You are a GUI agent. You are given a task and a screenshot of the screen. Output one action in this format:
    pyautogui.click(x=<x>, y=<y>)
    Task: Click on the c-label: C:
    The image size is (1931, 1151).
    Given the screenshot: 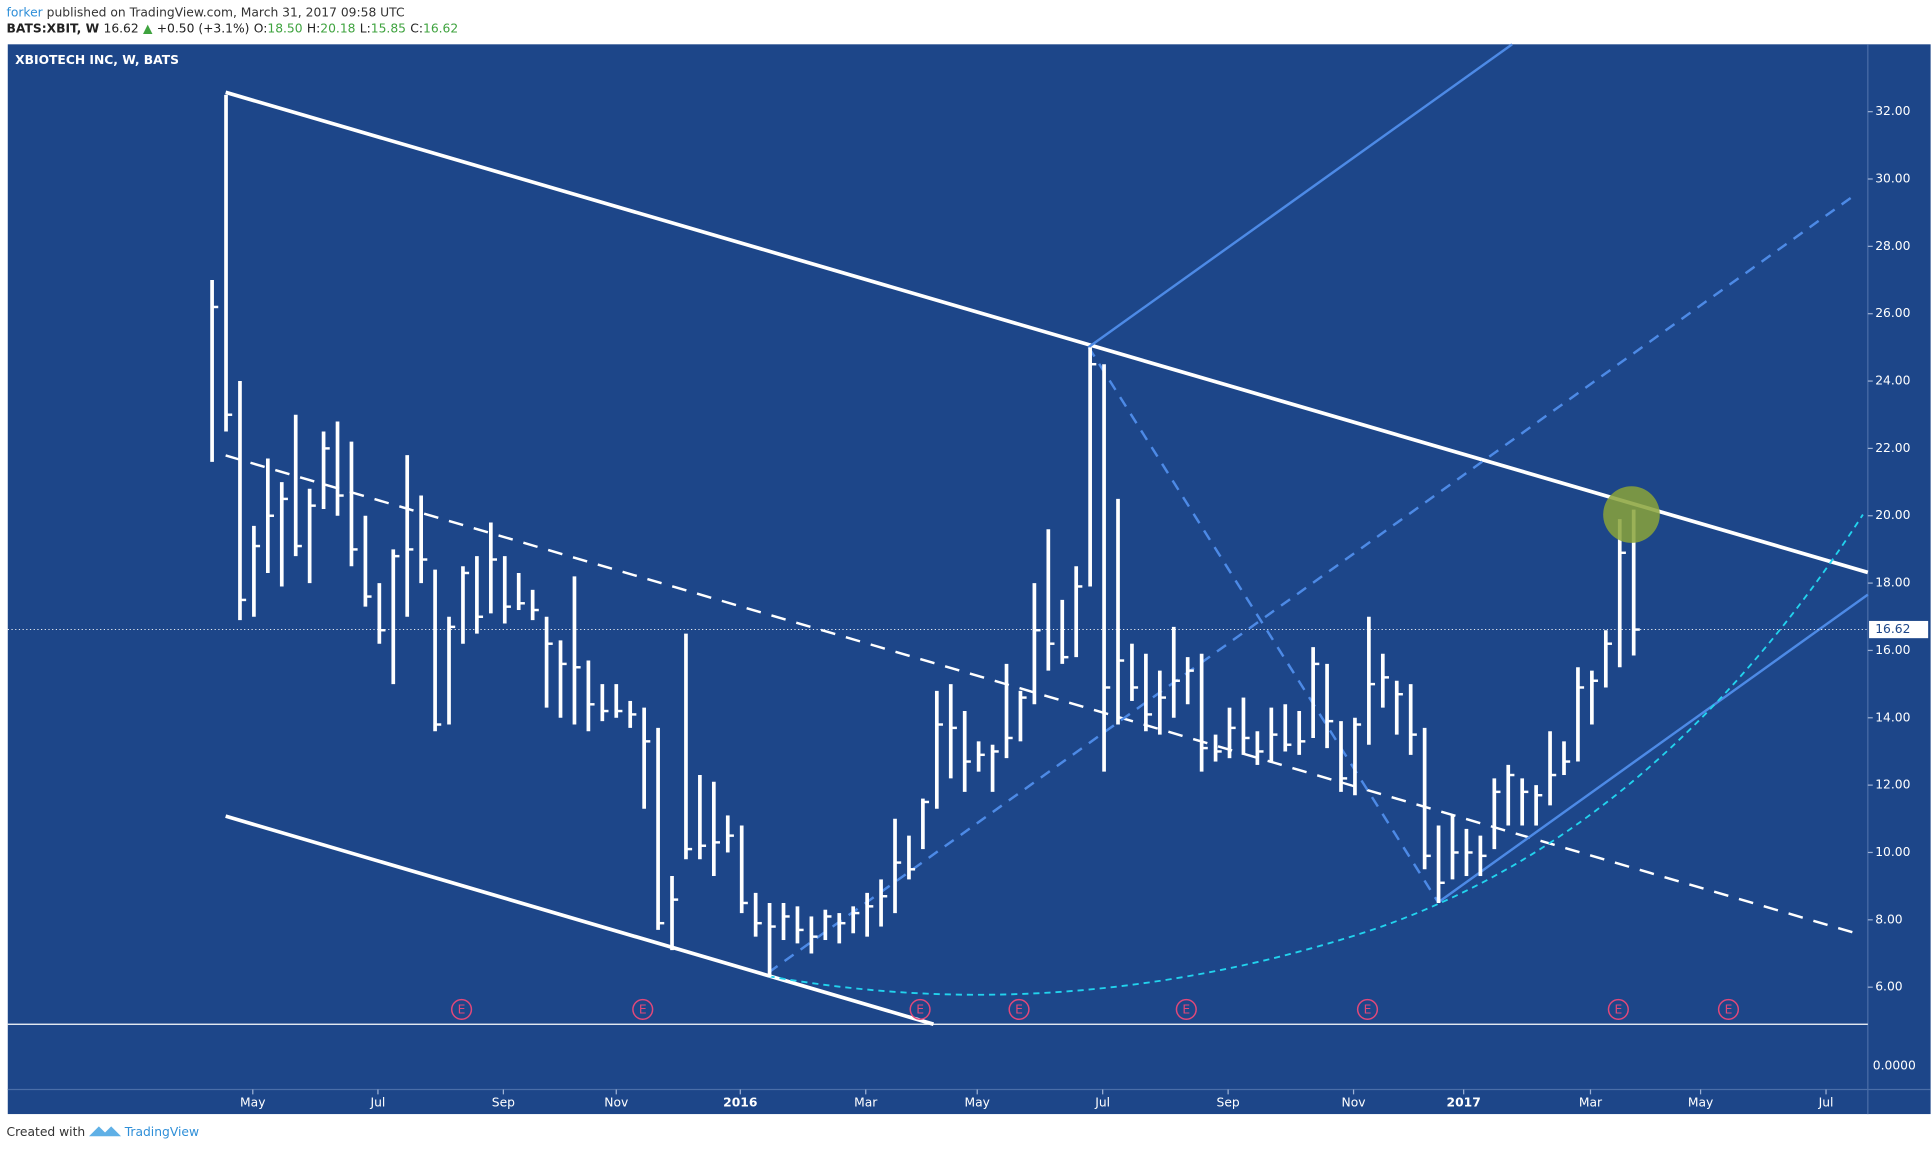 What is the action you would take?
    pyautogui.click(x=416, y=28)
    